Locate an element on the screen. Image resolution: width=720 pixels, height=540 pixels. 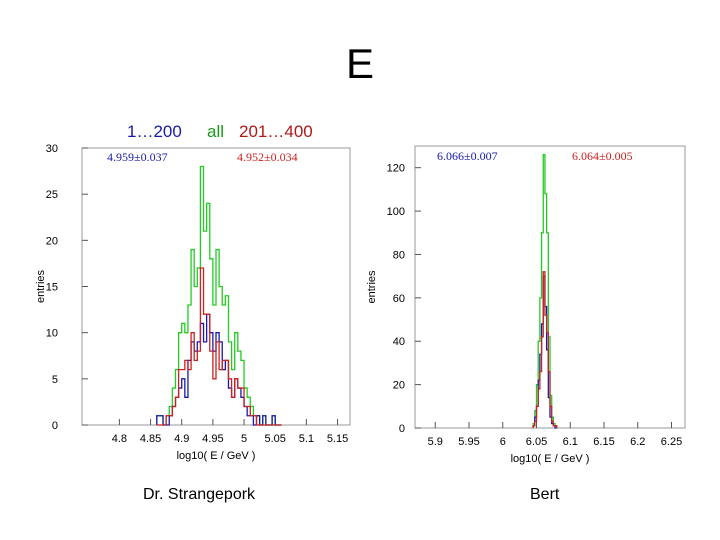
stat-second-0: 4.952±0.034 is located at coordinates (267, 157).